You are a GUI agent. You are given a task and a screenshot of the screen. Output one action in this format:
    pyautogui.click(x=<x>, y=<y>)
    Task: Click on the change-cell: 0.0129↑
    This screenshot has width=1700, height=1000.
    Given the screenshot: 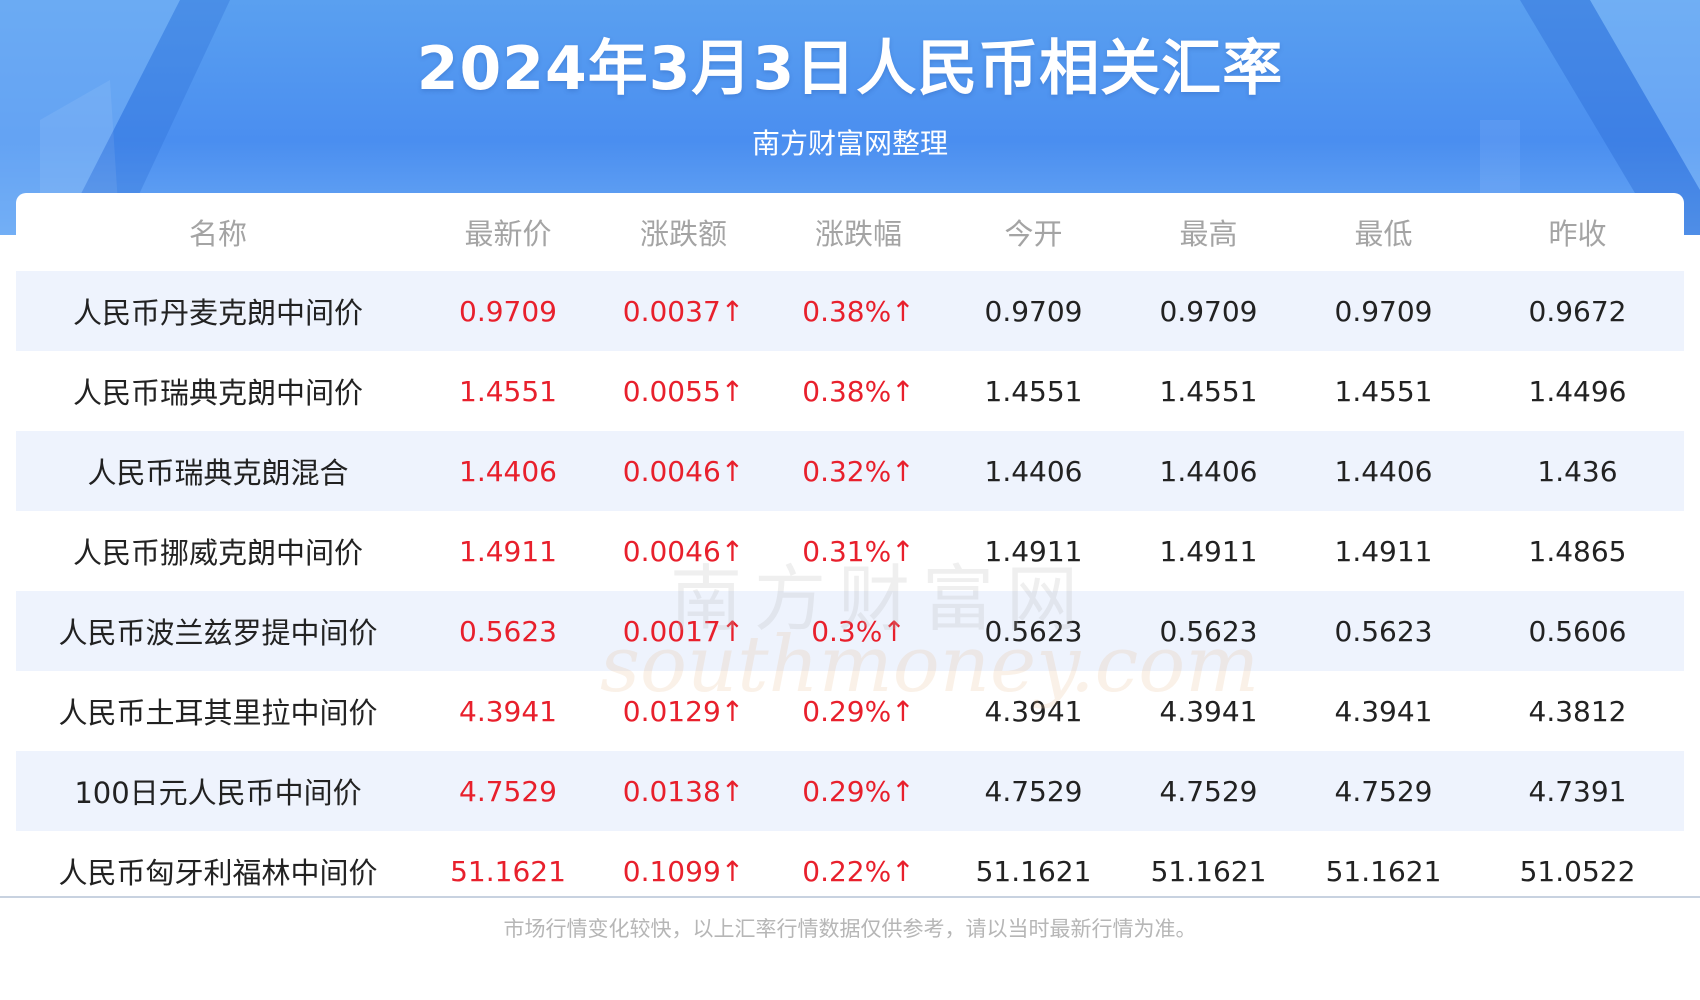 What is the action you would take?
    pyautogui.click(x=683, y=711)
    